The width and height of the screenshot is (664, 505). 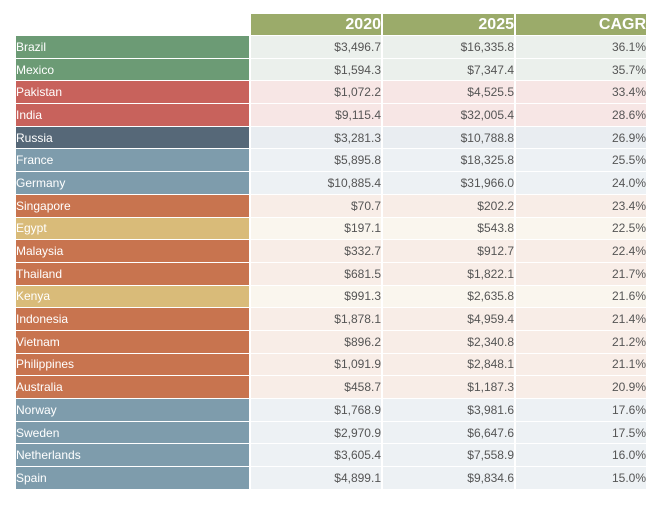 I want to click on header-2020: 2020, so click(x=315, y=24).